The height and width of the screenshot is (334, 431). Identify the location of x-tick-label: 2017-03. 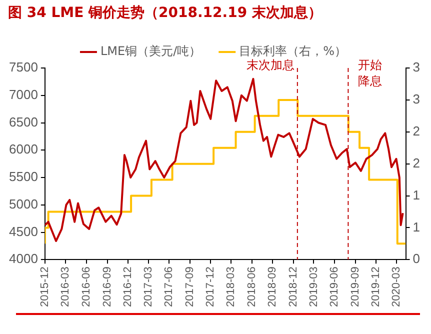
(148, 287).